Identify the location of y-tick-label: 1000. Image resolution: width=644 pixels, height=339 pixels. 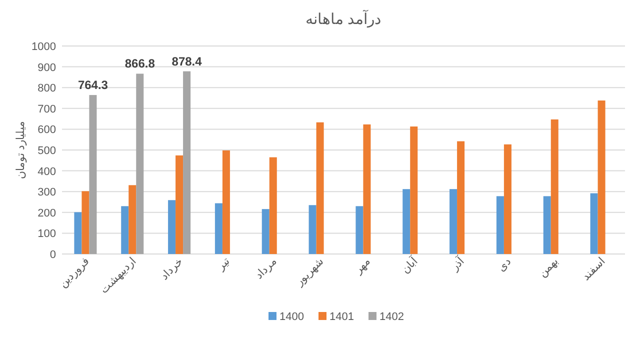
(44, 47).